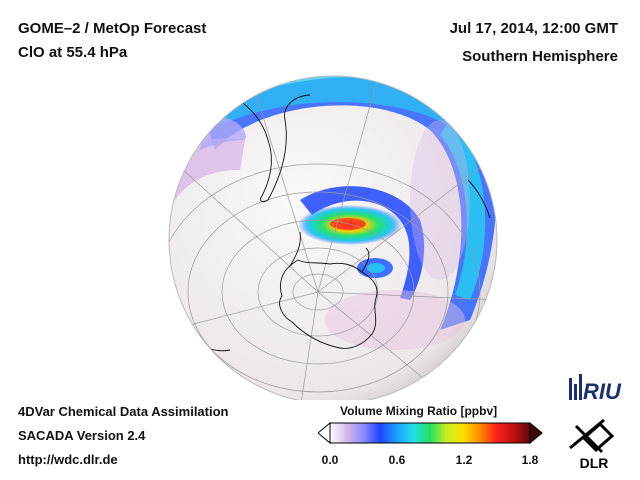 The image size is (640, 480). What do you see at coordinates (73, 52) in the screenshot?
I see `species-level: ClO at 55.4 hPa` at bounding box center [73, 52].